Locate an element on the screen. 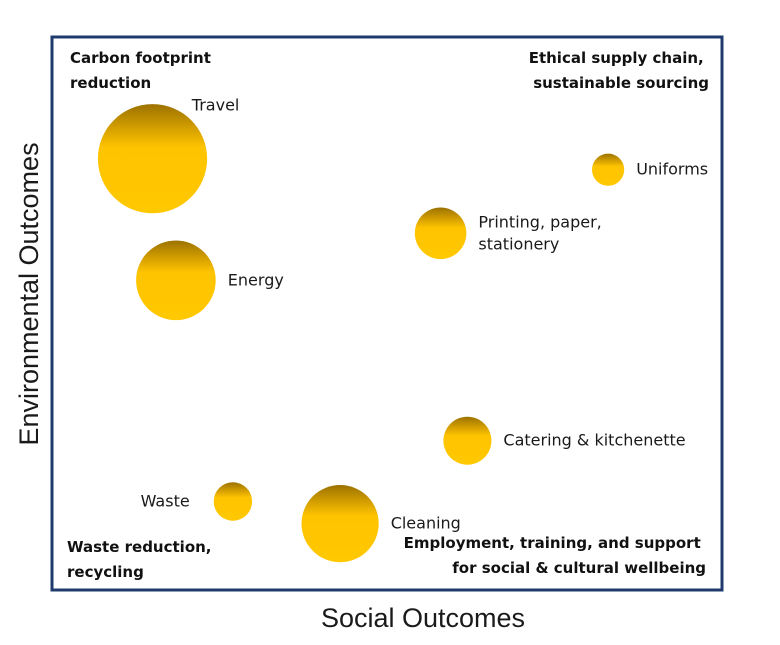  bubble-cleaning is located at coordinates (340, 523).